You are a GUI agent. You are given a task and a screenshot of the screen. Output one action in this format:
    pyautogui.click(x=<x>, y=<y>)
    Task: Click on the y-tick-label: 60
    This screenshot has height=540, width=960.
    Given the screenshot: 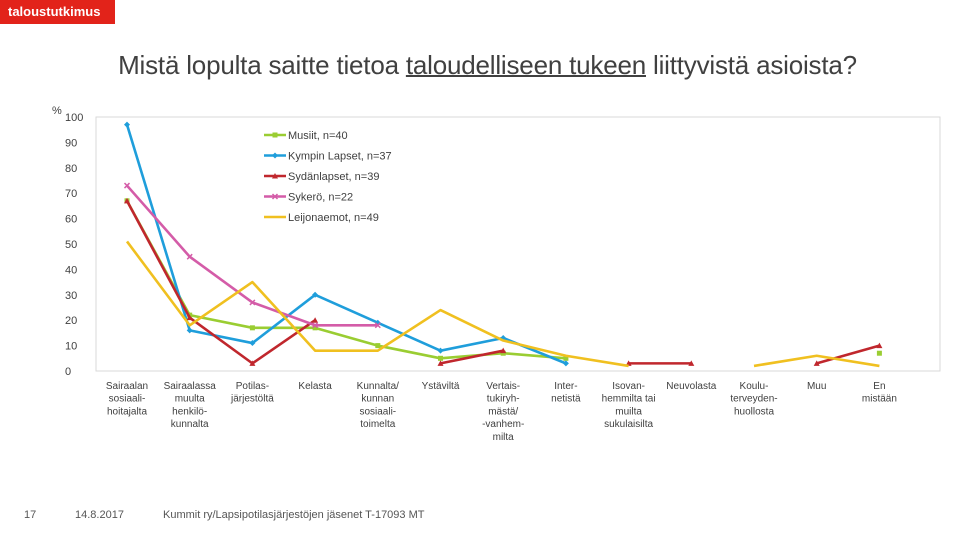 What is the action you would take?
    pyautogui.click(x=71, y=220)
    